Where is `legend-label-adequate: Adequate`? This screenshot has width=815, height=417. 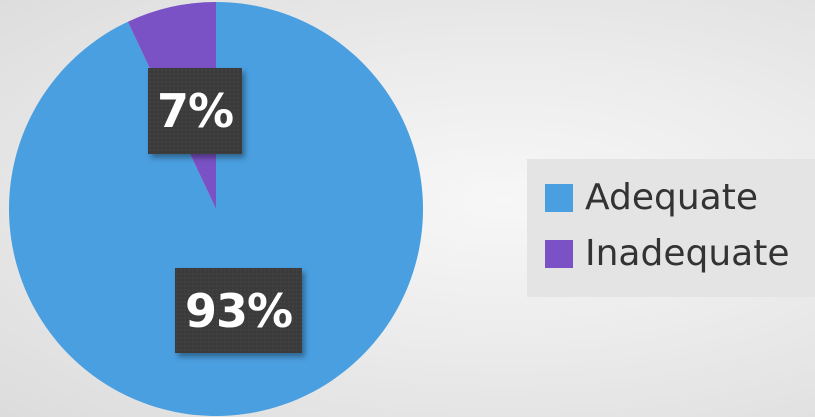
legend-label-adequate: Adequate is located at coordinates (671, 197).